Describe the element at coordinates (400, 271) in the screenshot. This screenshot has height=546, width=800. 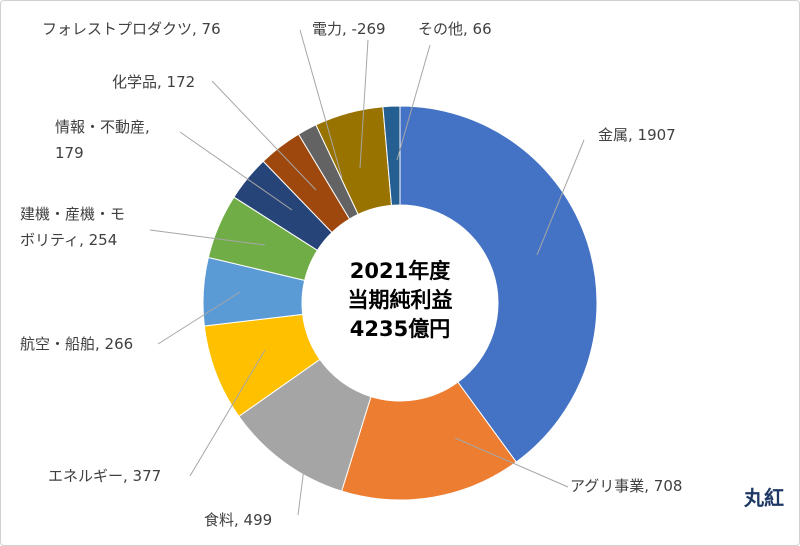
I see `center-title-line1: 2021年度` at that location.